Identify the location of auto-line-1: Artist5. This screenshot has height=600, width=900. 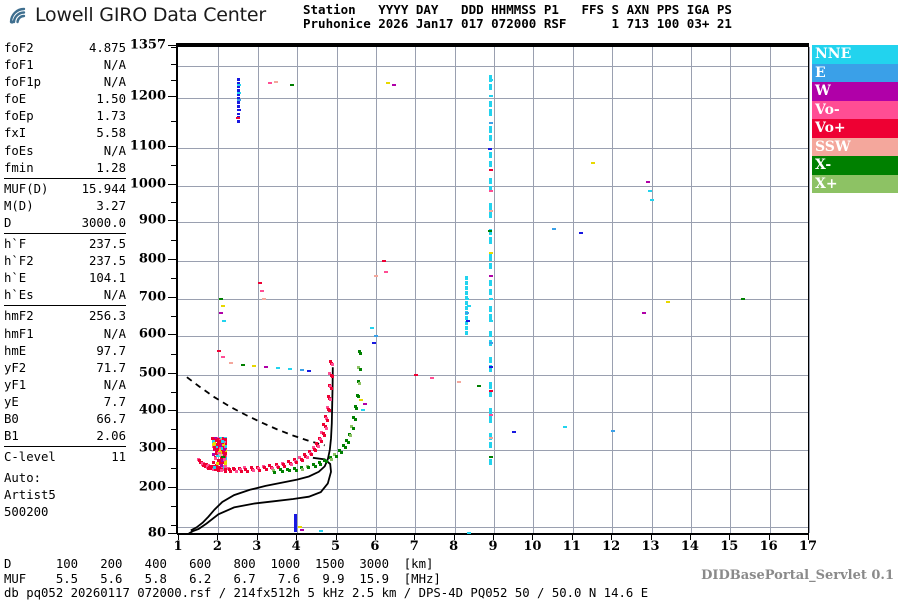
(30, 495).